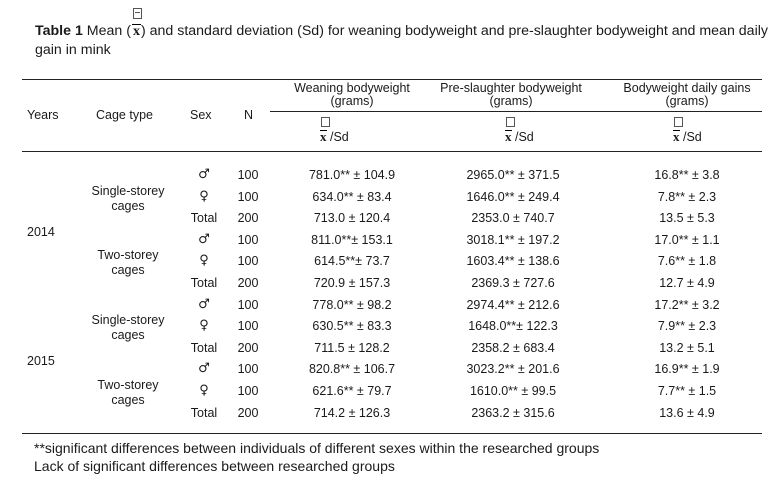 The width and height of the screenshot is (773, 485). I want to click on cell-weaning: 634.0** ± 83.4, so click(352, 197).